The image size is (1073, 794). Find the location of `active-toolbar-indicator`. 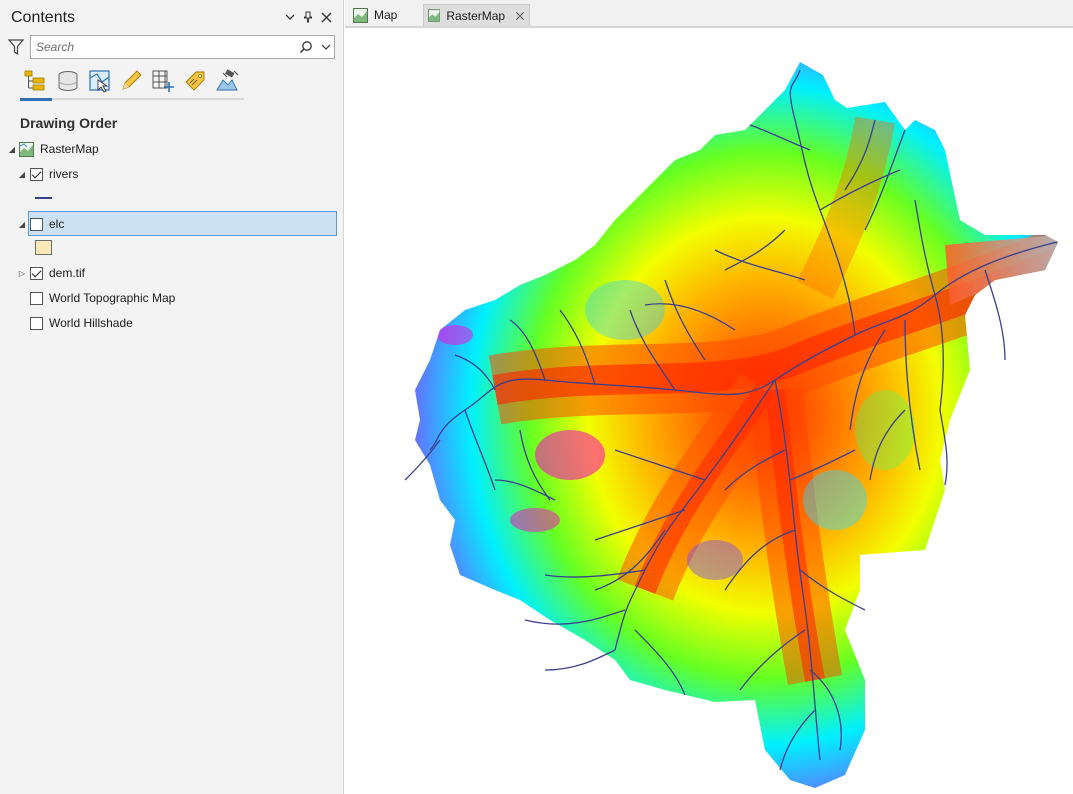

active-toolbar-indicator is located at coordinates (36, 99).